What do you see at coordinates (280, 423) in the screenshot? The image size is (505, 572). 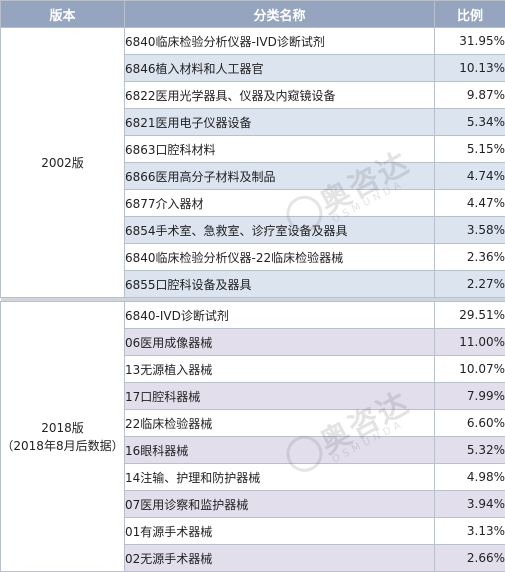 I see `category-cell: 22临床检验器械` at bounding box center [280, 423].